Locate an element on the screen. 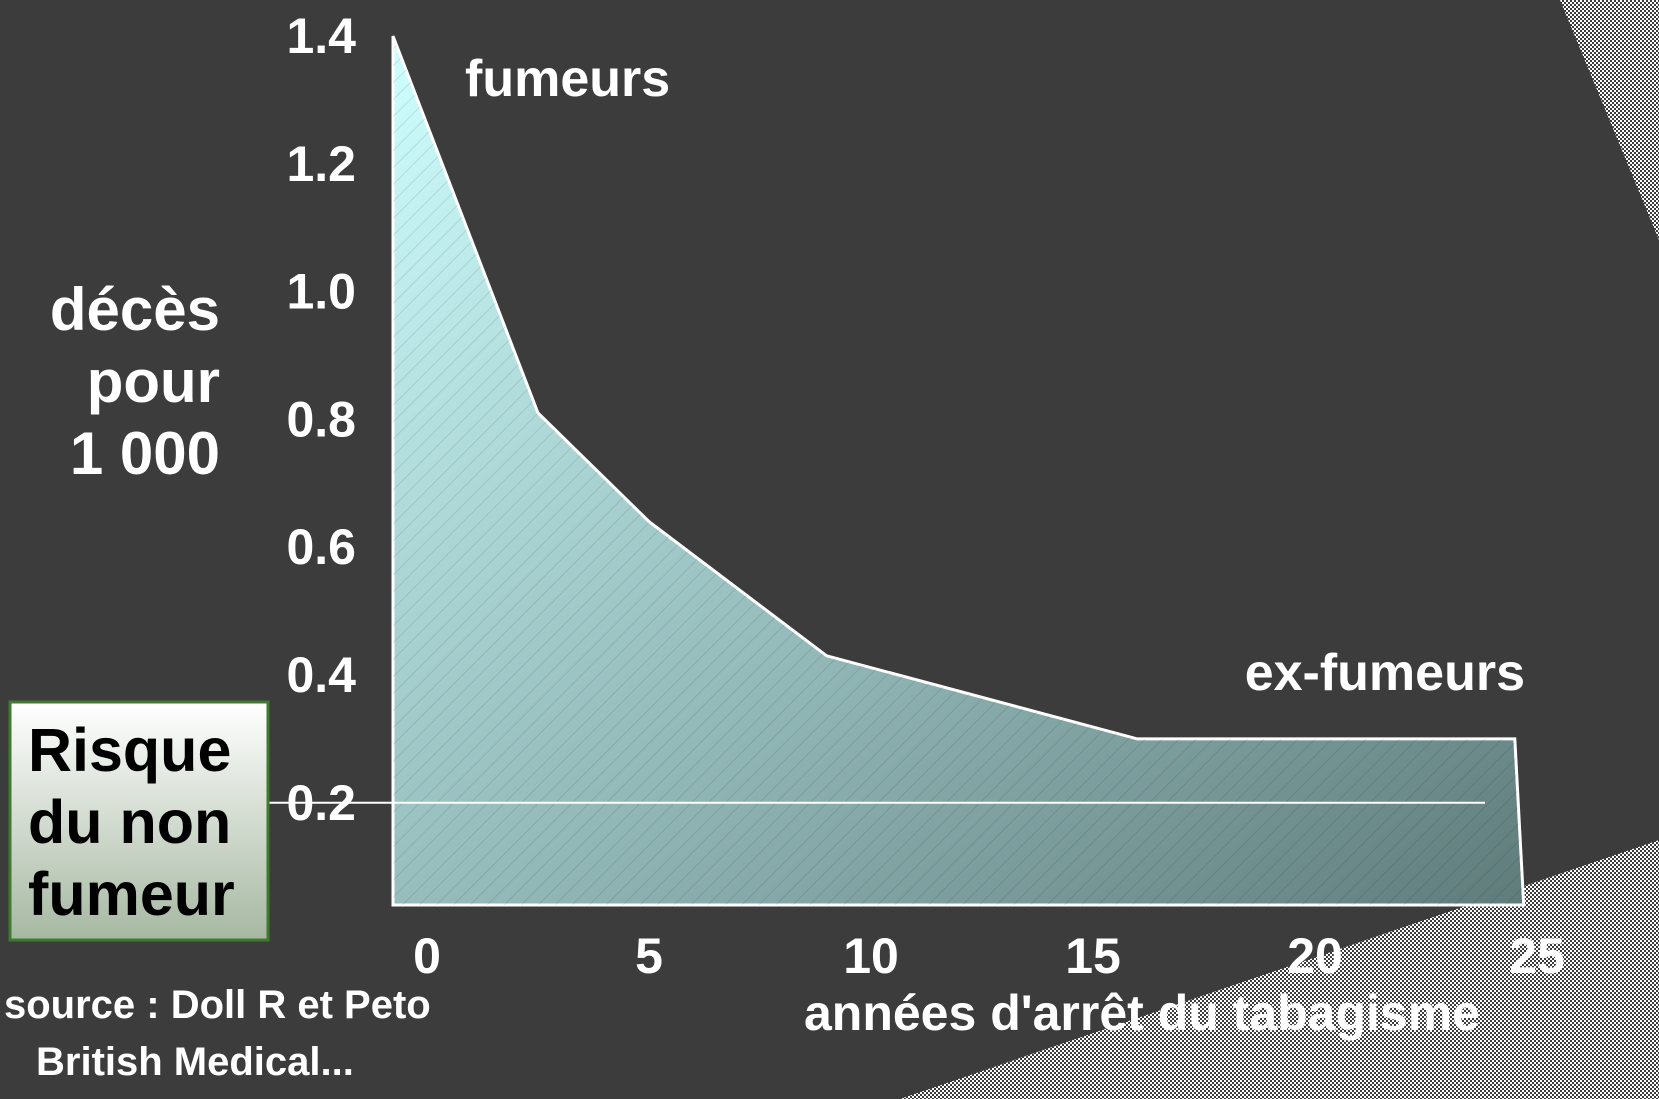  corner-decoration-top is located at coordinates (1609, 120).